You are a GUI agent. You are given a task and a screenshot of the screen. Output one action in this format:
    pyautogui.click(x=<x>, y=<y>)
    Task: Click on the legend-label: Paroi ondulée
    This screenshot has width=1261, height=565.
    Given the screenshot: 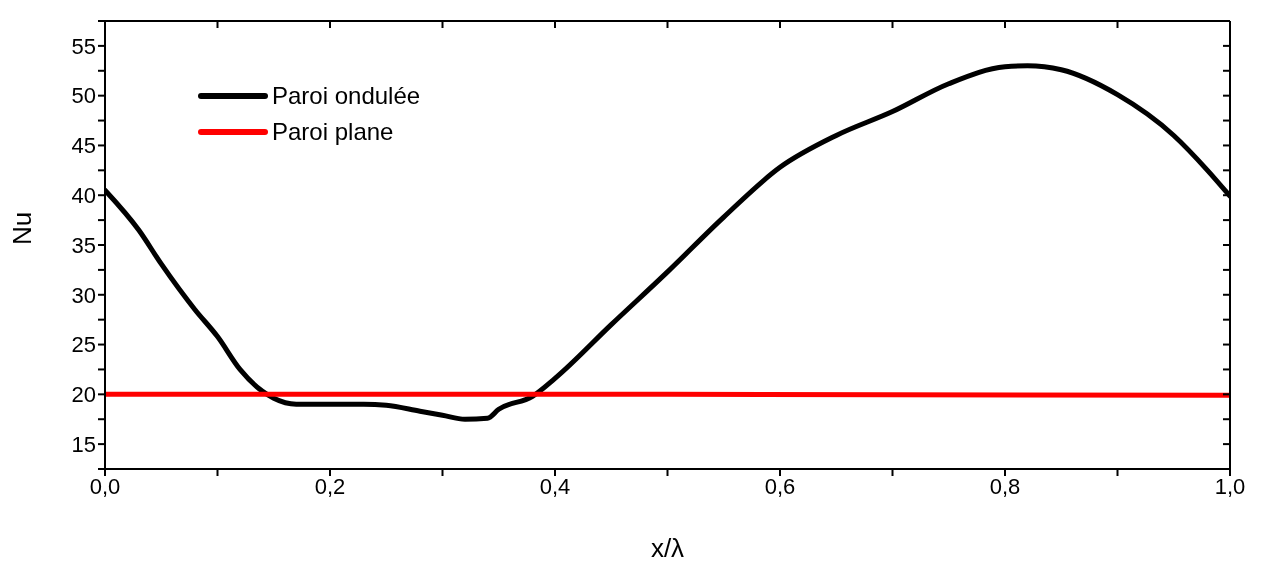 What is the action you would take?
    pyautogui.click(x=346, y=96)
    